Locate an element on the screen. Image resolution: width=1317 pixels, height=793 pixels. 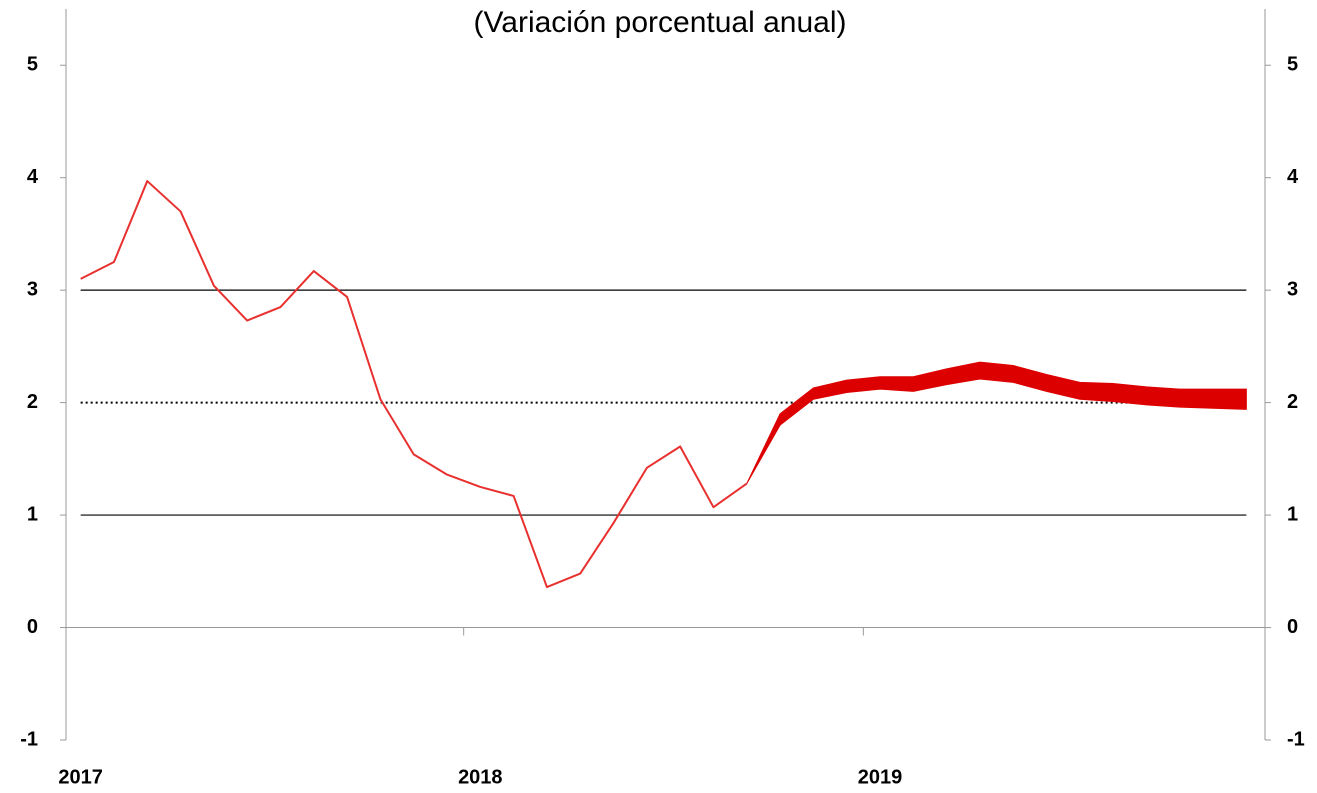
y-tick-label: 4 is located at coordinates (33, 177).